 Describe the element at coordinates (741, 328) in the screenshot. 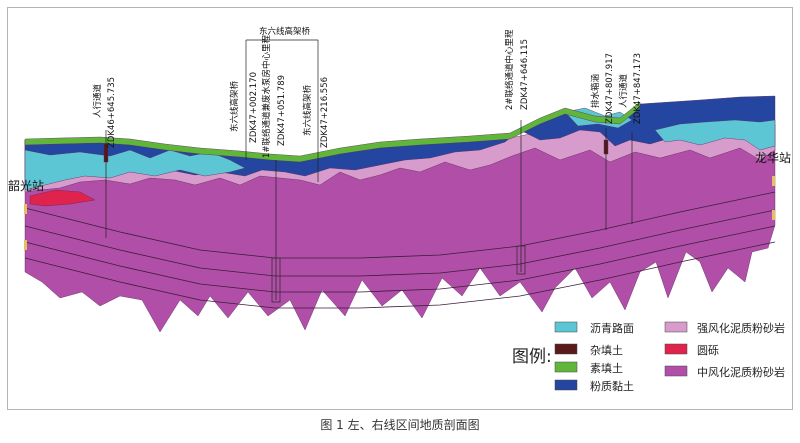

I see `legend-label-strong-weathered: 强风化泥质粉砂岩` at that location.